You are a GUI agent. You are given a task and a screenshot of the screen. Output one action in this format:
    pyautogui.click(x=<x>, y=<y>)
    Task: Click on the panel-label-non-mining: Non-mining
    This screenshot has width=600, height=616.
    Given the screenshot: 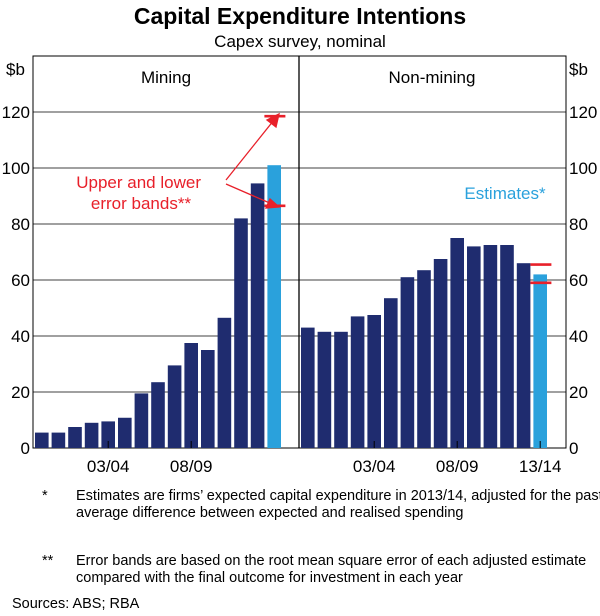 What is the action you would take?
    pyautogui.click(x=432, y=77)
    